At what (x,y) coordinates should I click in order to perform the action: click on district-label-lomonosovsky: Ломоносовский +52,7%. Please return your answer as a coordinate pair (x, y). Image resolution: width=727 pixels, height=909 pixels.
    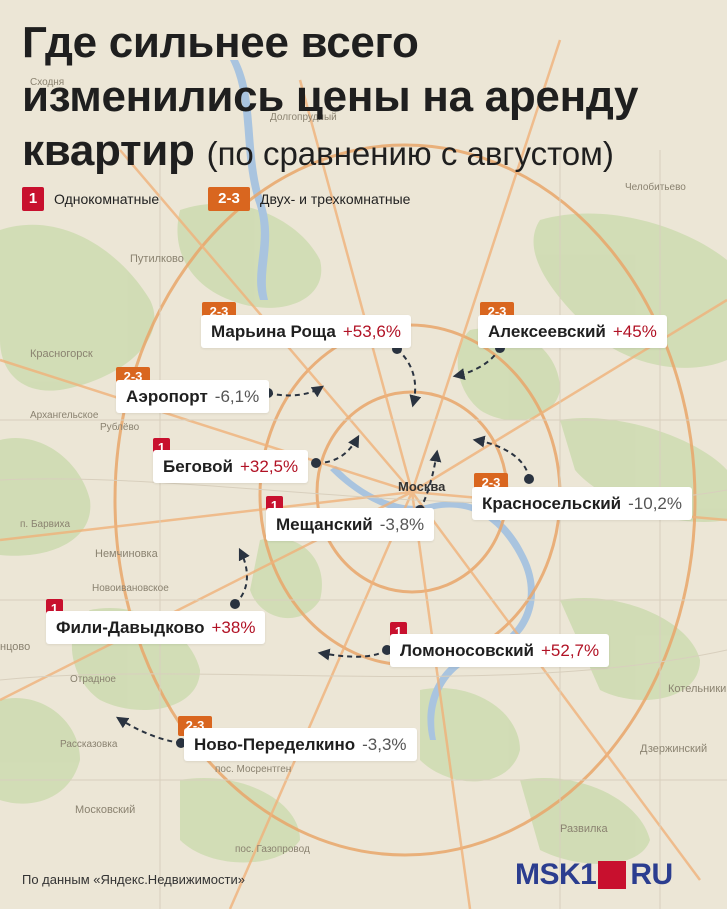
    Looking at the image, I should click on (500, 650).